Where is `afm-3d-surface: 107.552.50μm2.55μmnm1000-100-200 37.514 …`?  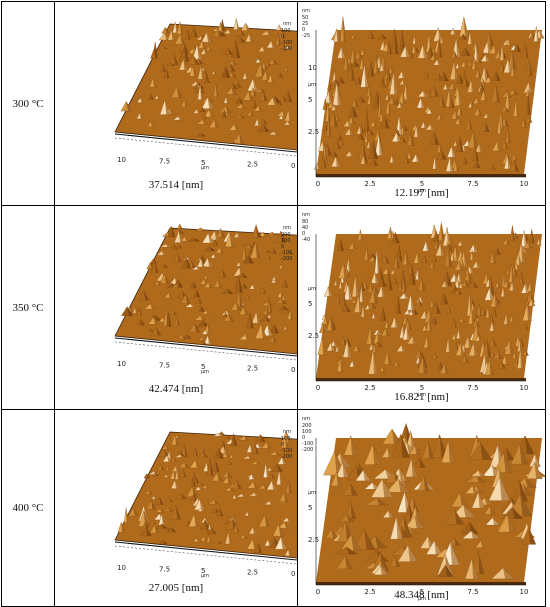
afm-3d-surface: 107.552.50μm2.55μmnm1000-100-200 37.514 … is located at coordinates (176, 103).